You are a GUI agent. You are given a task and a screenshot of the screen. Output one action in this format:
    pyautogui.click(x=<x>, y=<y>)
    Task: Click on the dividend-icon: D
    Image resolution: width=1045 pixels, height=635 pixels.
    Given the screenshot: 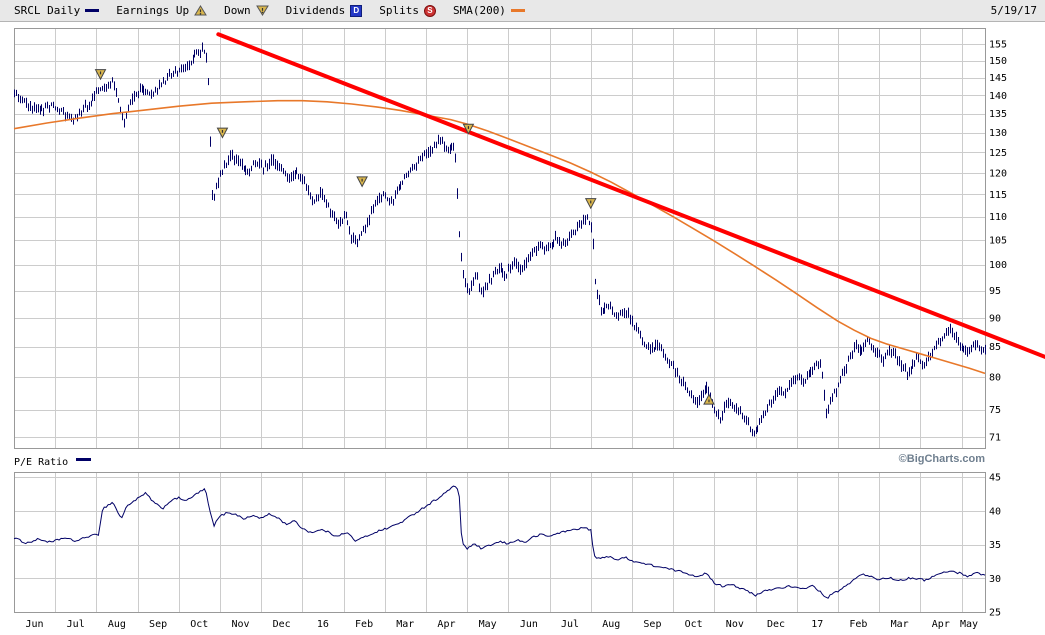 What is the action you would take?
    pyautogui.click(x=356, y=10)
    